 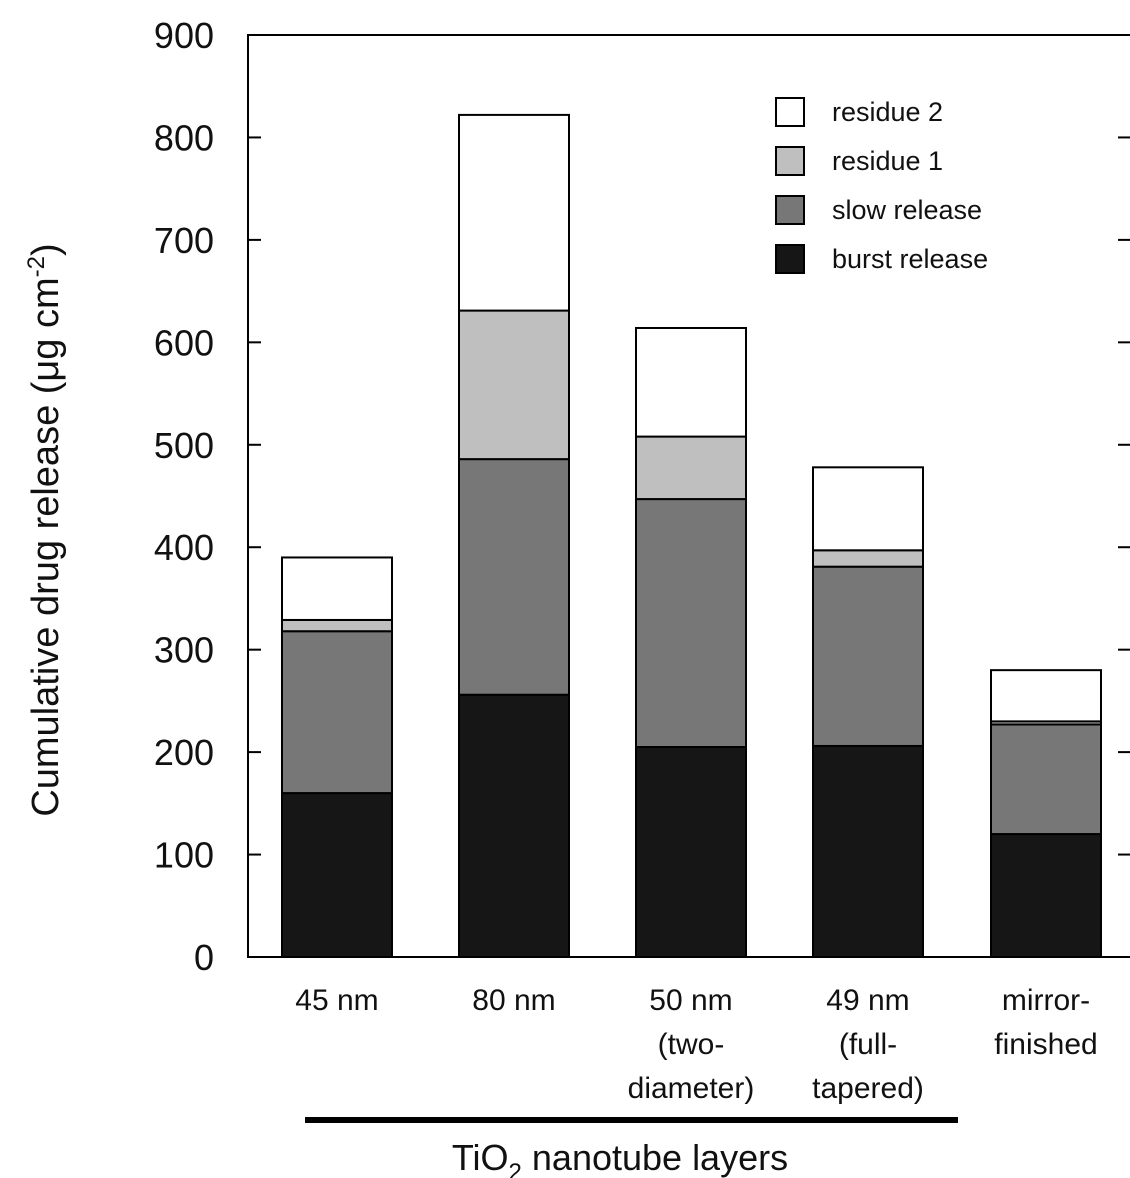 What do you see at coordinates (1045, 1044) in the screenshot?
I see `x-category-label-line: finished` at bounding box center [1045, 1044].